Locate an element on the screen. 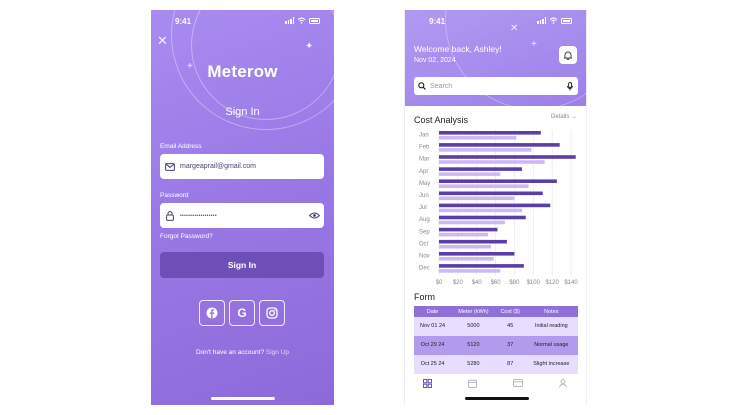 The image size is (737, 415). instagram-button is located at coordinates (272, 313).